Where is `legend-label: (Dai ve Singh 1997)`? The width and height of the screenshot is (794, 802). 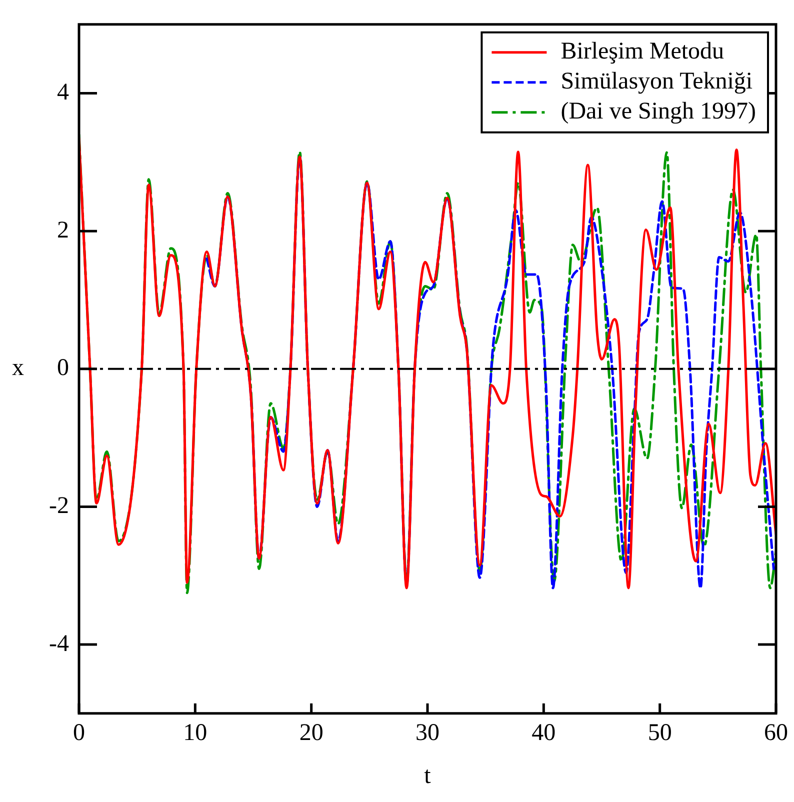 legend-label: (Dai ve Singh 1997) is located at coordinates (658, 111).